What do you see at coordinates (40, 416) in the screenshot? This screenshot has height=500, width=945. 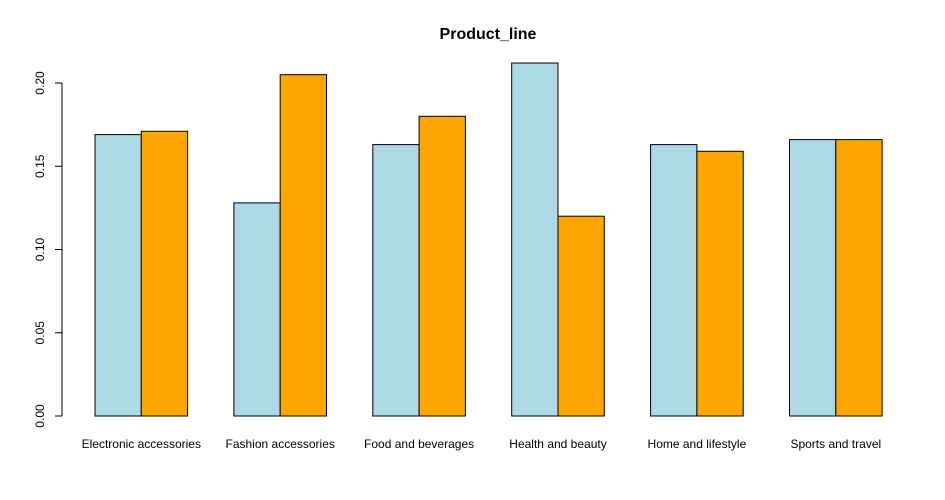 I see `y-tick-label: 0.00` at bounding box center [40, 416].